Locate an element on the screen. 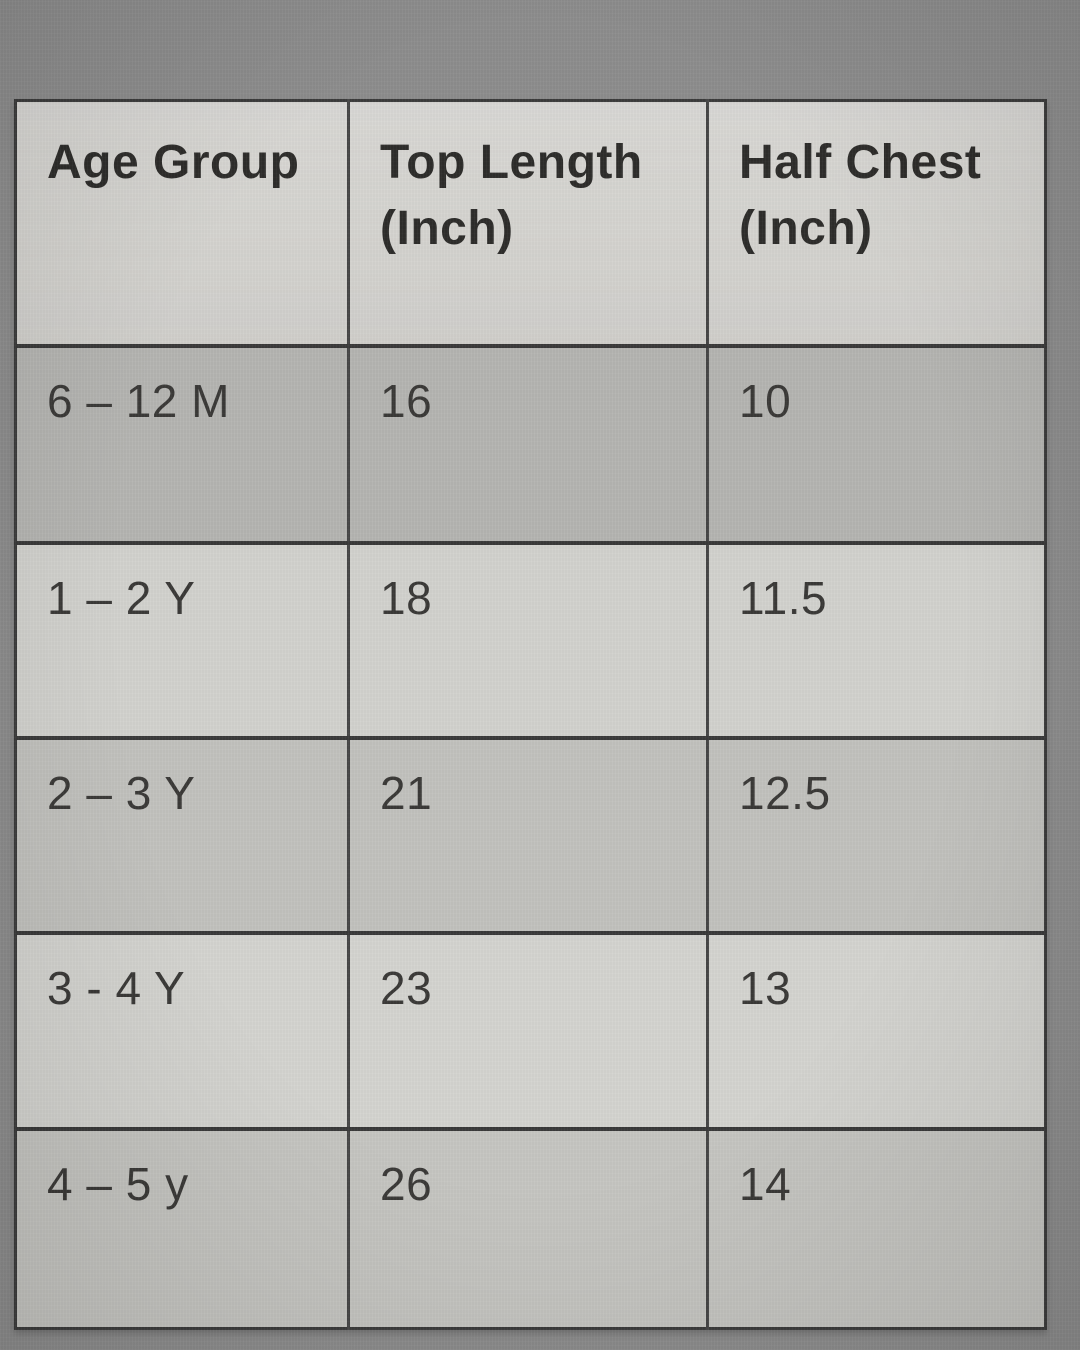 This screenshot has height=1350, width=1080. top-length-cell: 26 is located at coordinates (527, 1227).